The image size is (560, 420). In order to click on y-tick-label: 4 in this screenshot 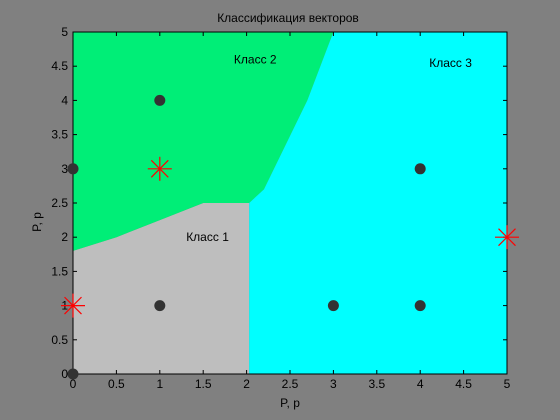, I will do `click(64, 100)`.